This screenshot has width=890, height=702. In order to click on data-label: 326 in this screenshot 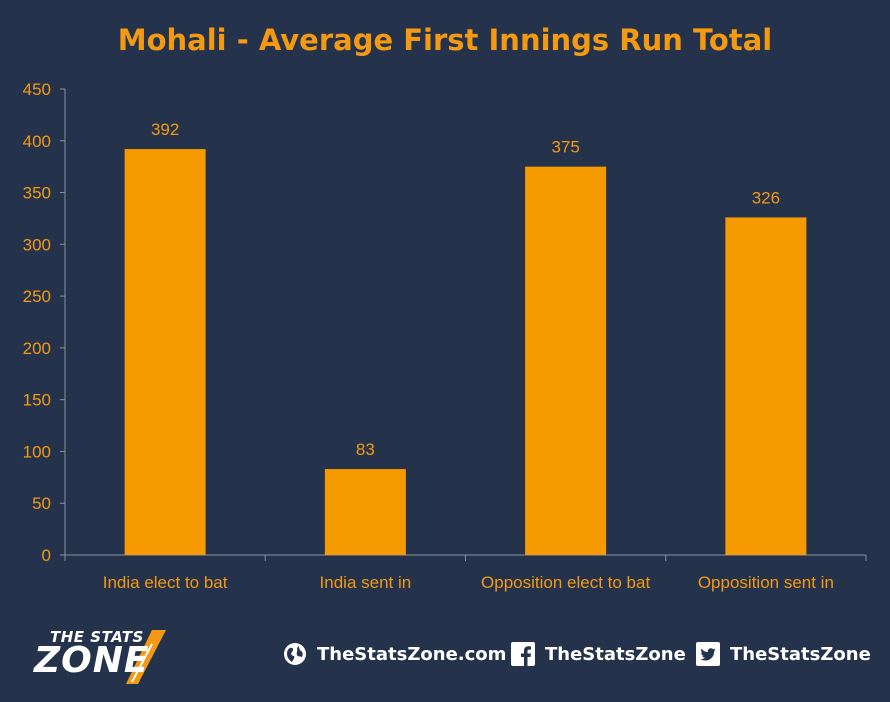, I will do `click(766, 197)`.